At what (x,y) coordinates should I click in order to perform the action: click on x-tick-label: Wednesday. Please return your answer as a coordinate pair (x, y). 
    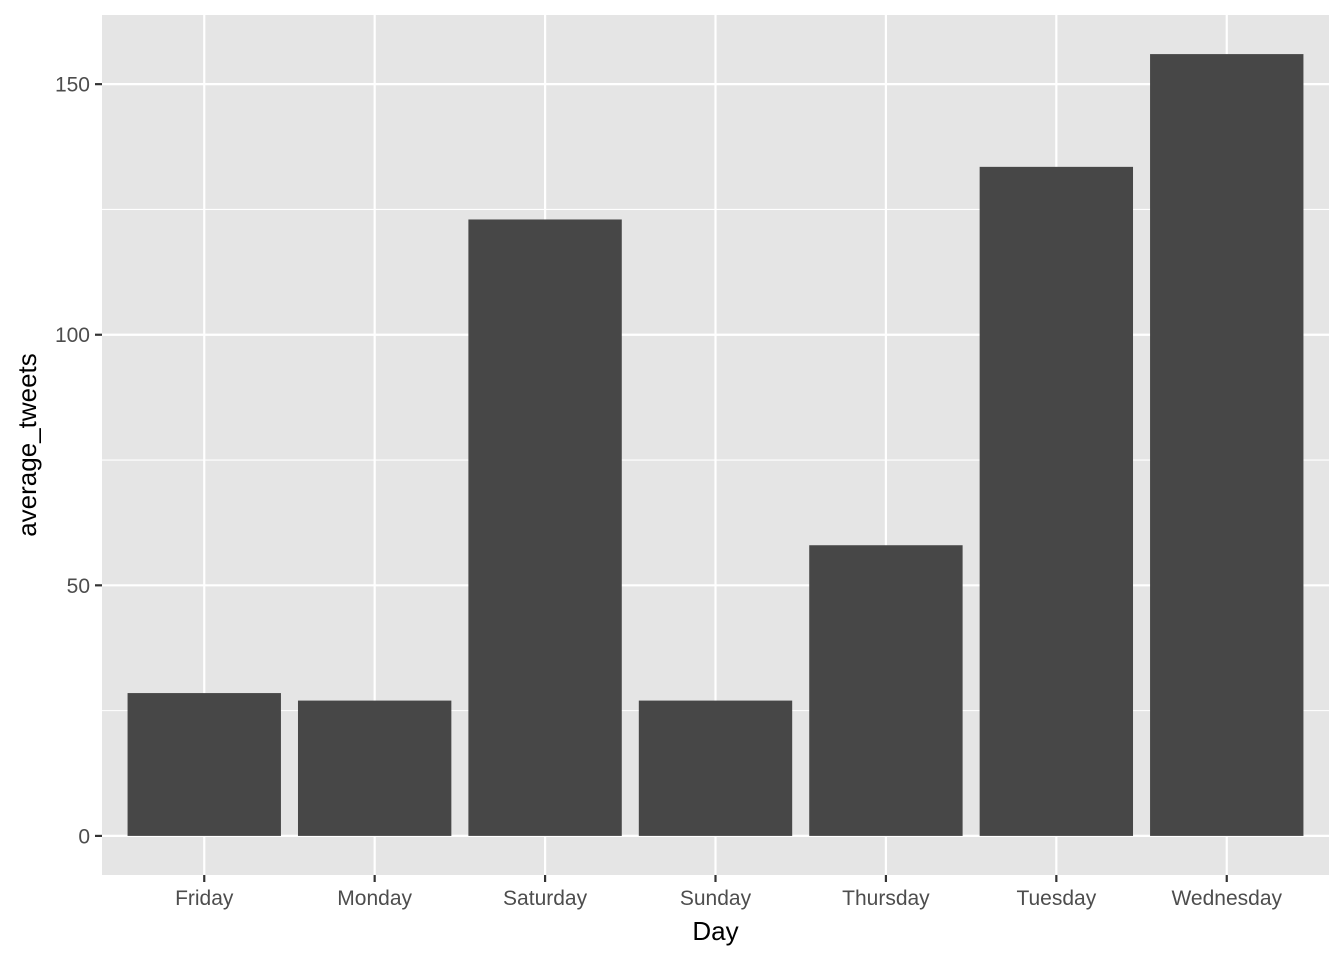
    Looking at the image, I should click on (1226, 898).